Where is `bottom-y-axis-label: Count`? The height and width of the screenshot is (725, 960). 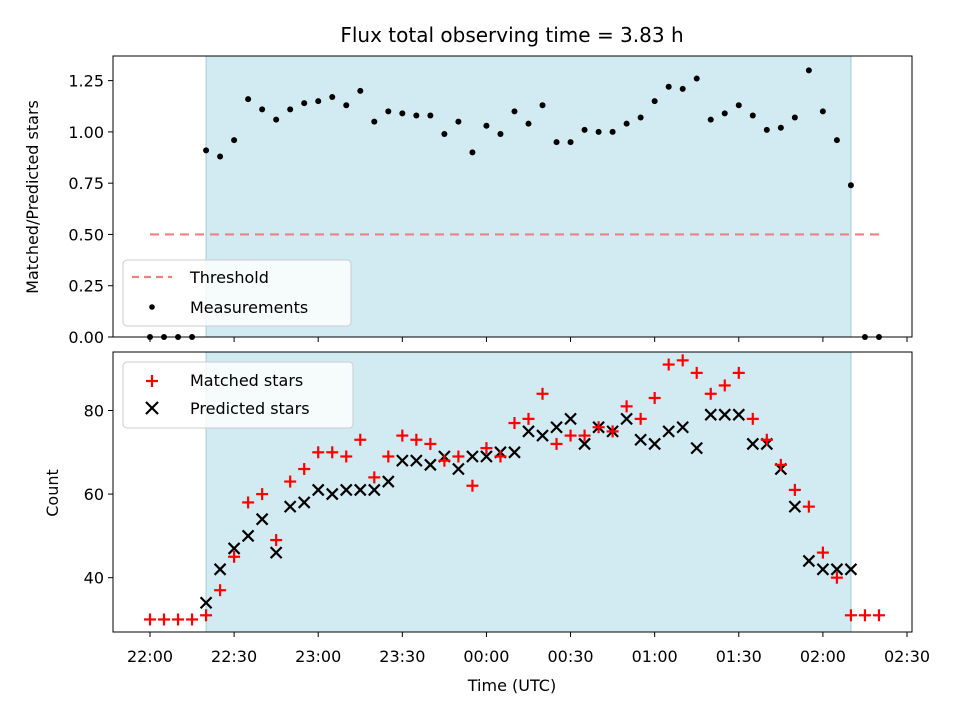 bottom-y-axis-label: Count is located at coordinates (52, 493).